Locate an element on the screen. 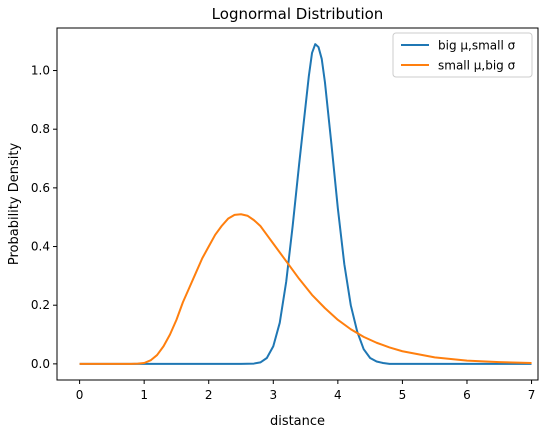 This screenshot has height=432, width=550. legend-label-big-mu: big μ,small σ is located at coordinates (477, 46).